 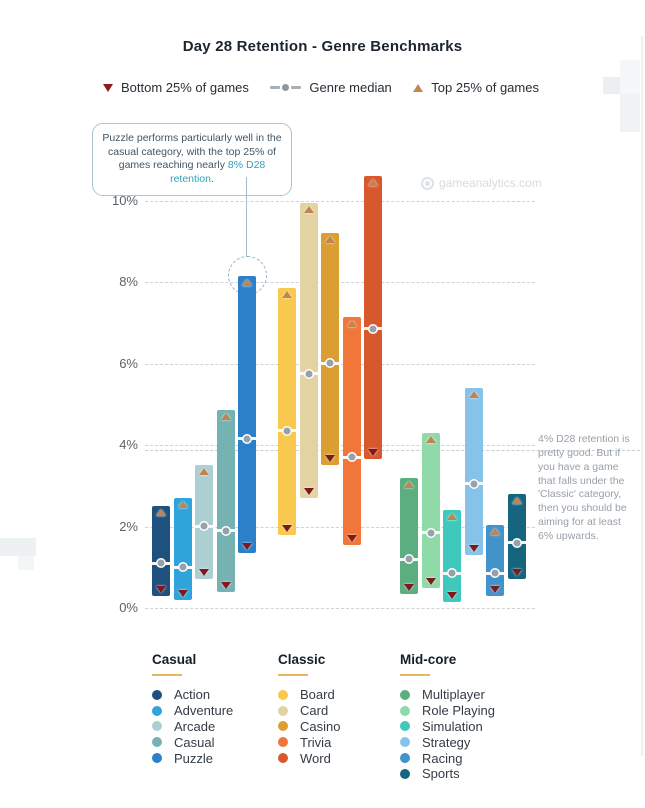 I want to click on y-tick-label-0: 0%, so click(x=128, y=607).